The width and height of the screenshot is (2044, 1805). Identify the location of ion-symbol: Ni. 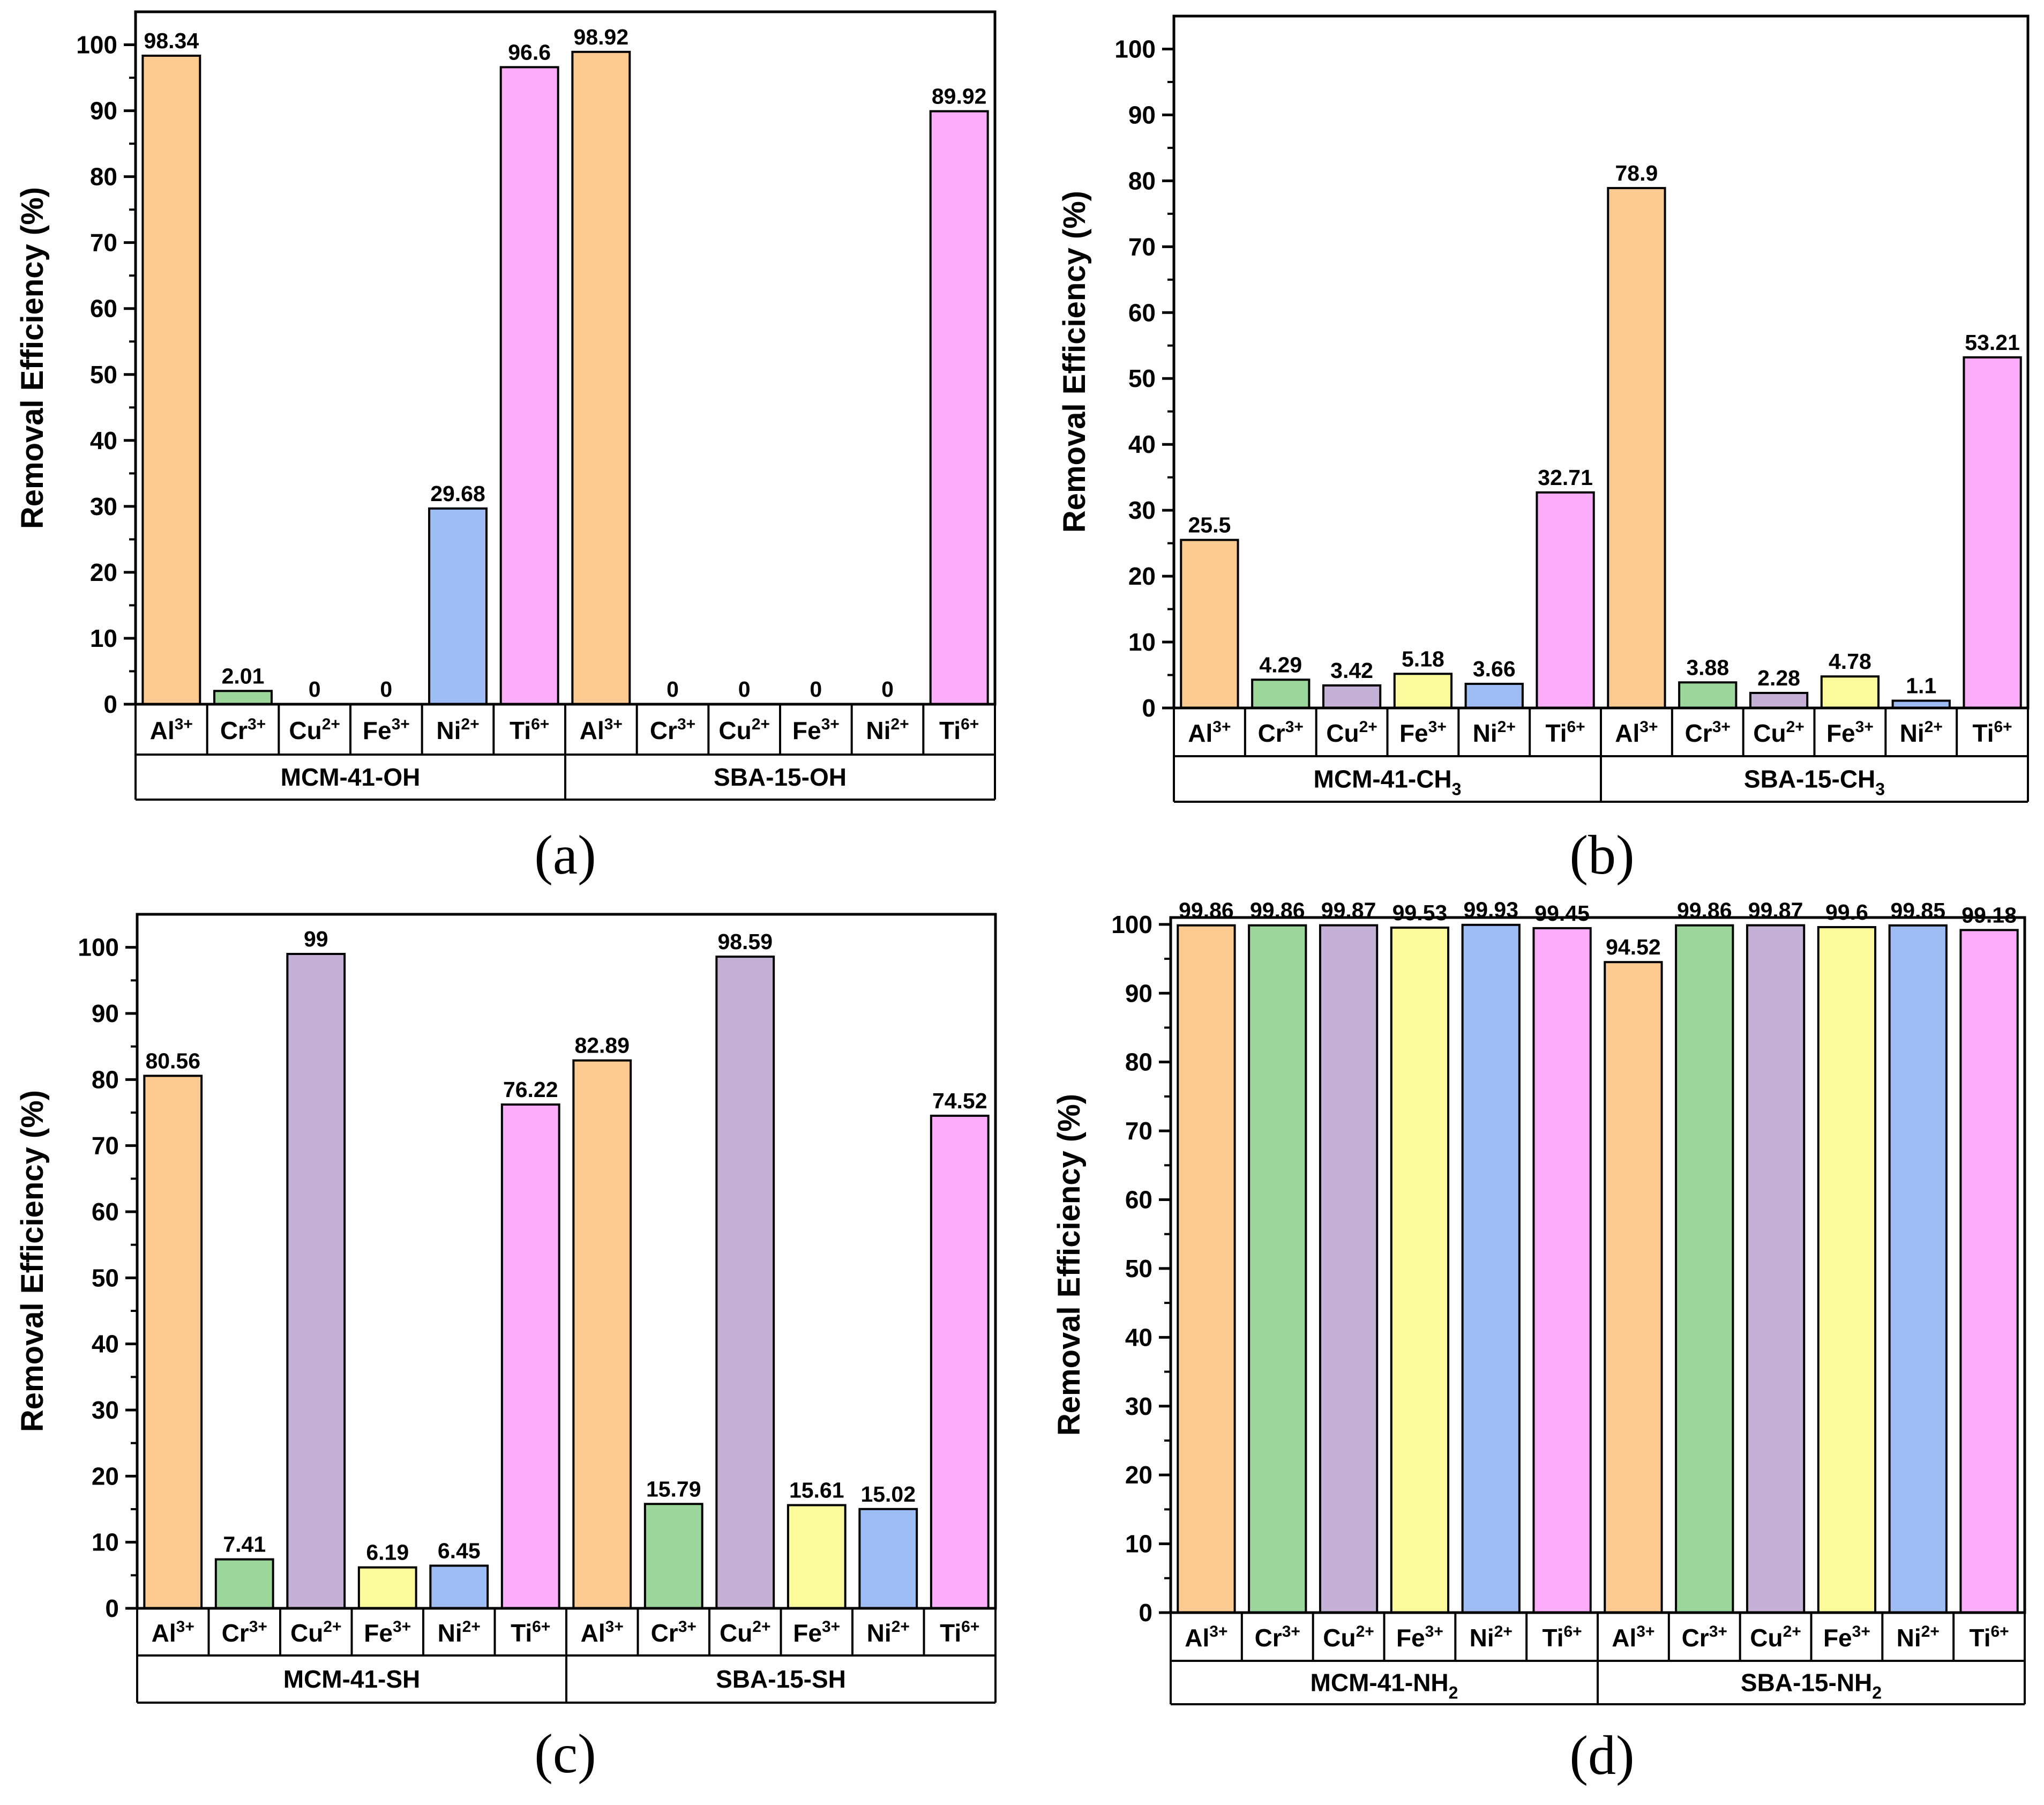
(879, 1633).